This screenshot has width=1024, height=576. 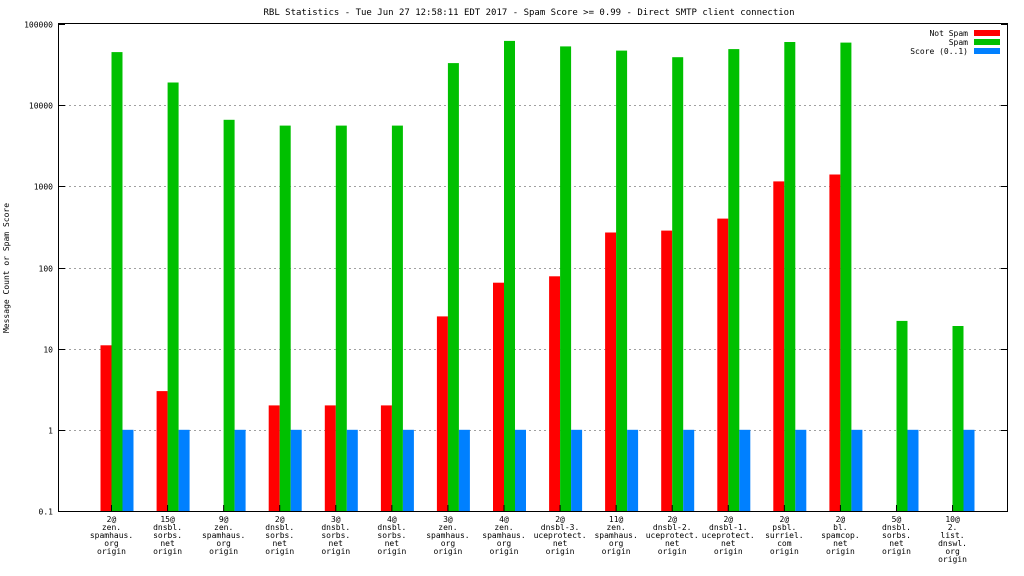 I want to click on x-category-label: surriel., so click(x=784, y=535).